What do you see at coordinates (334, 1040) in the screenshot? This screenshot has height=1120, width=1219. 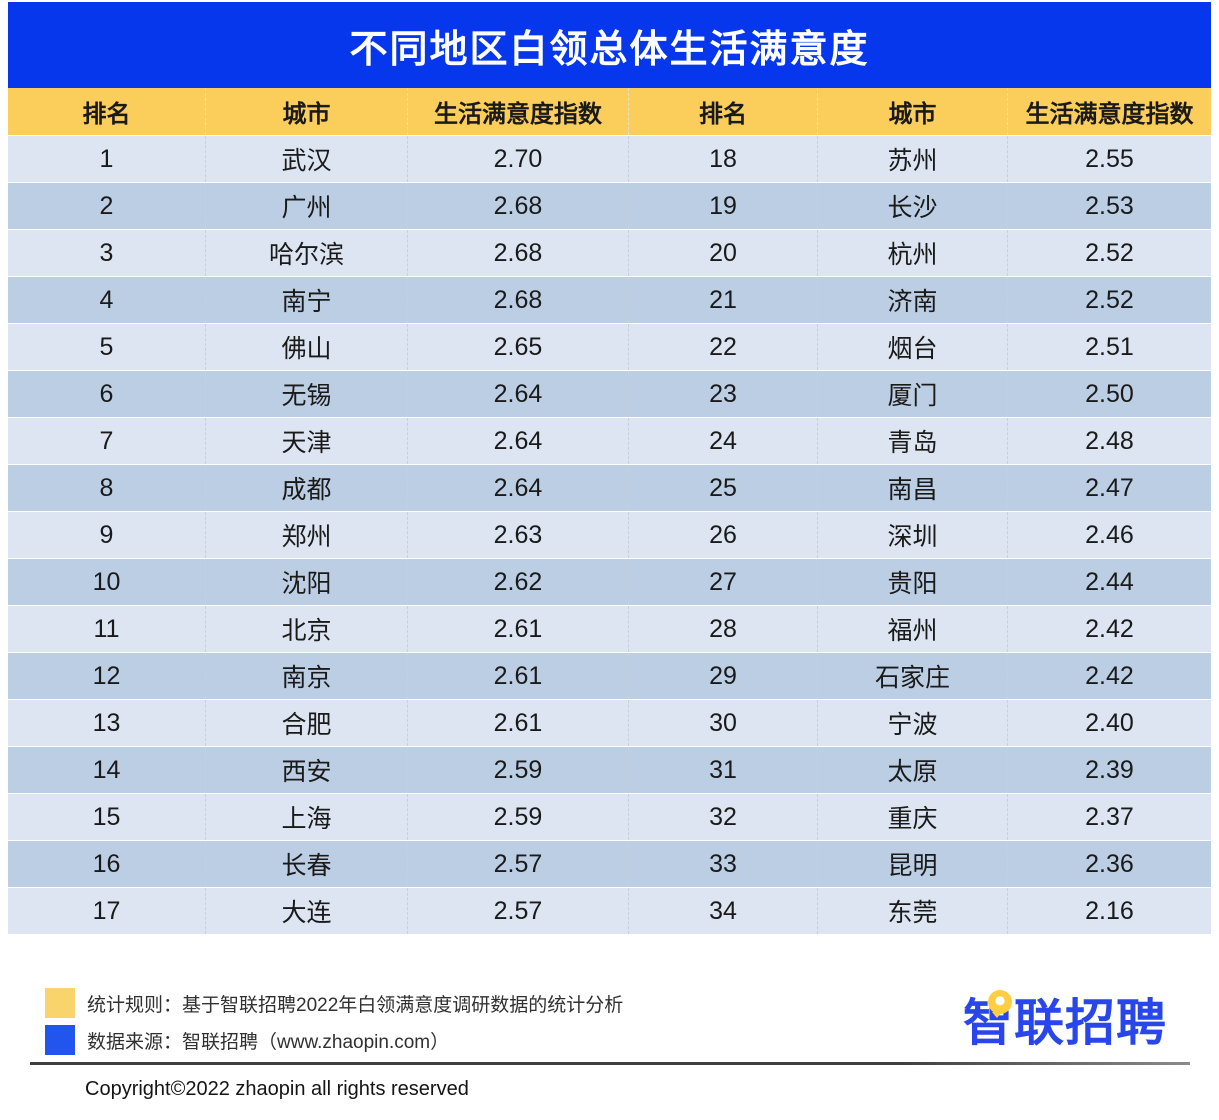 I see `data-source-row: 数据来源：智联招聘（www.zhaopin.com）` at bounding box center [334, 1040].